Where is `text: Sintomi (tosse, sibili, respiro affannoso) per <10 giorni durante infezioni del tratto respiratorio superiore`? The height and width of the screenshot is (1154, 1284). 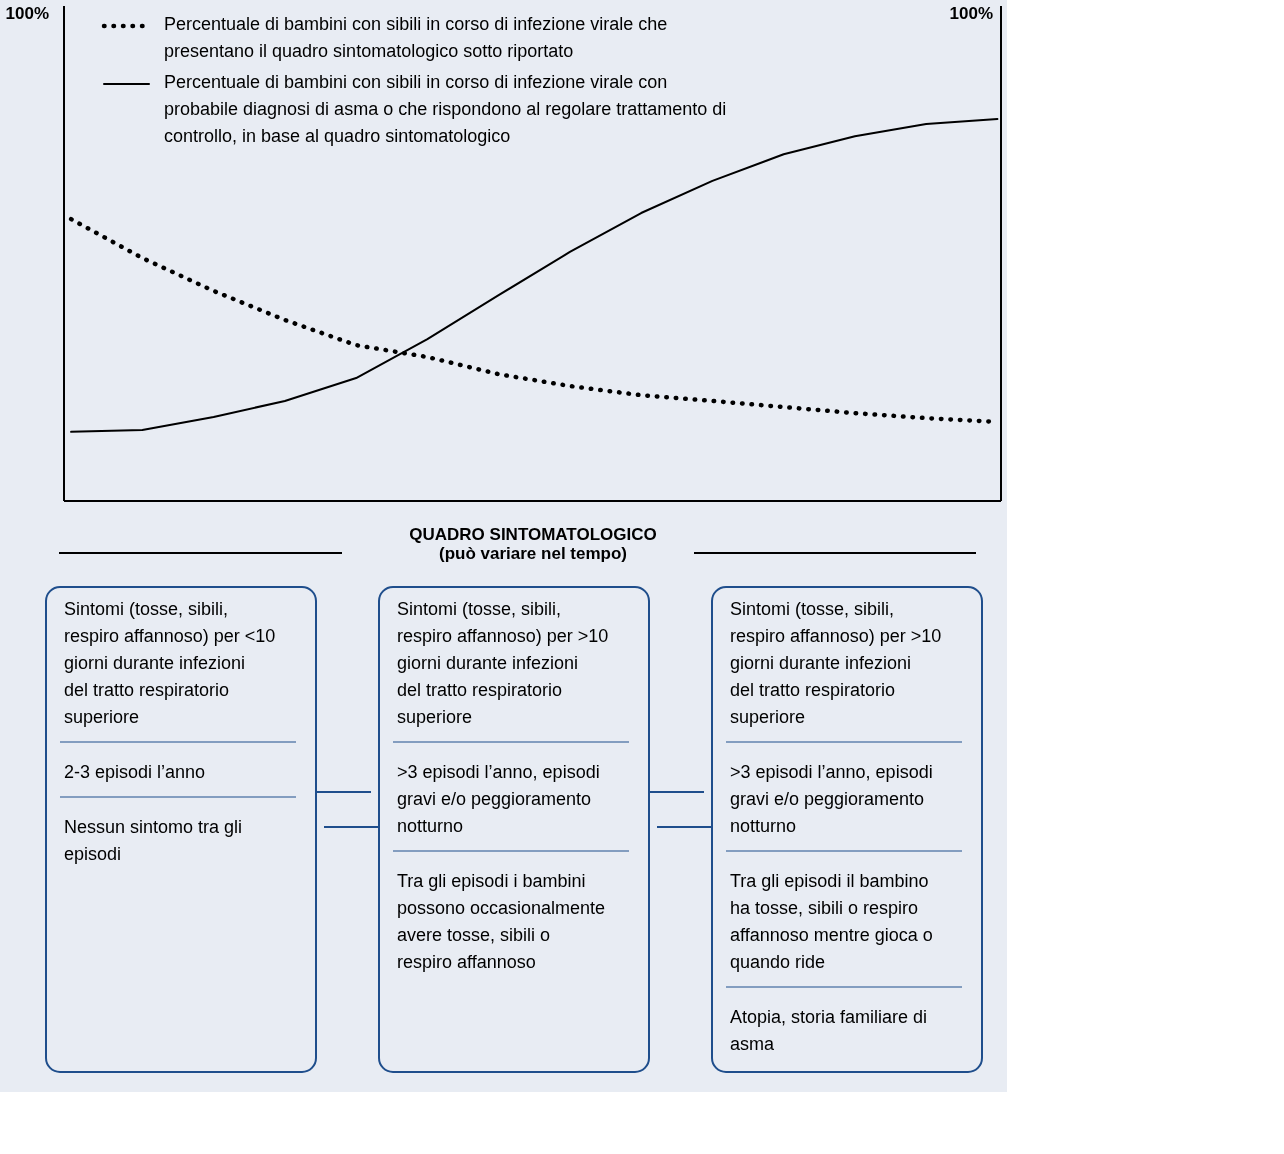
text: Sintomi (tosse, sibili, respiro affannoso) per <10 giorni durante infezioni del tratto respiratorio superiore is located at coordinates (170, 663).